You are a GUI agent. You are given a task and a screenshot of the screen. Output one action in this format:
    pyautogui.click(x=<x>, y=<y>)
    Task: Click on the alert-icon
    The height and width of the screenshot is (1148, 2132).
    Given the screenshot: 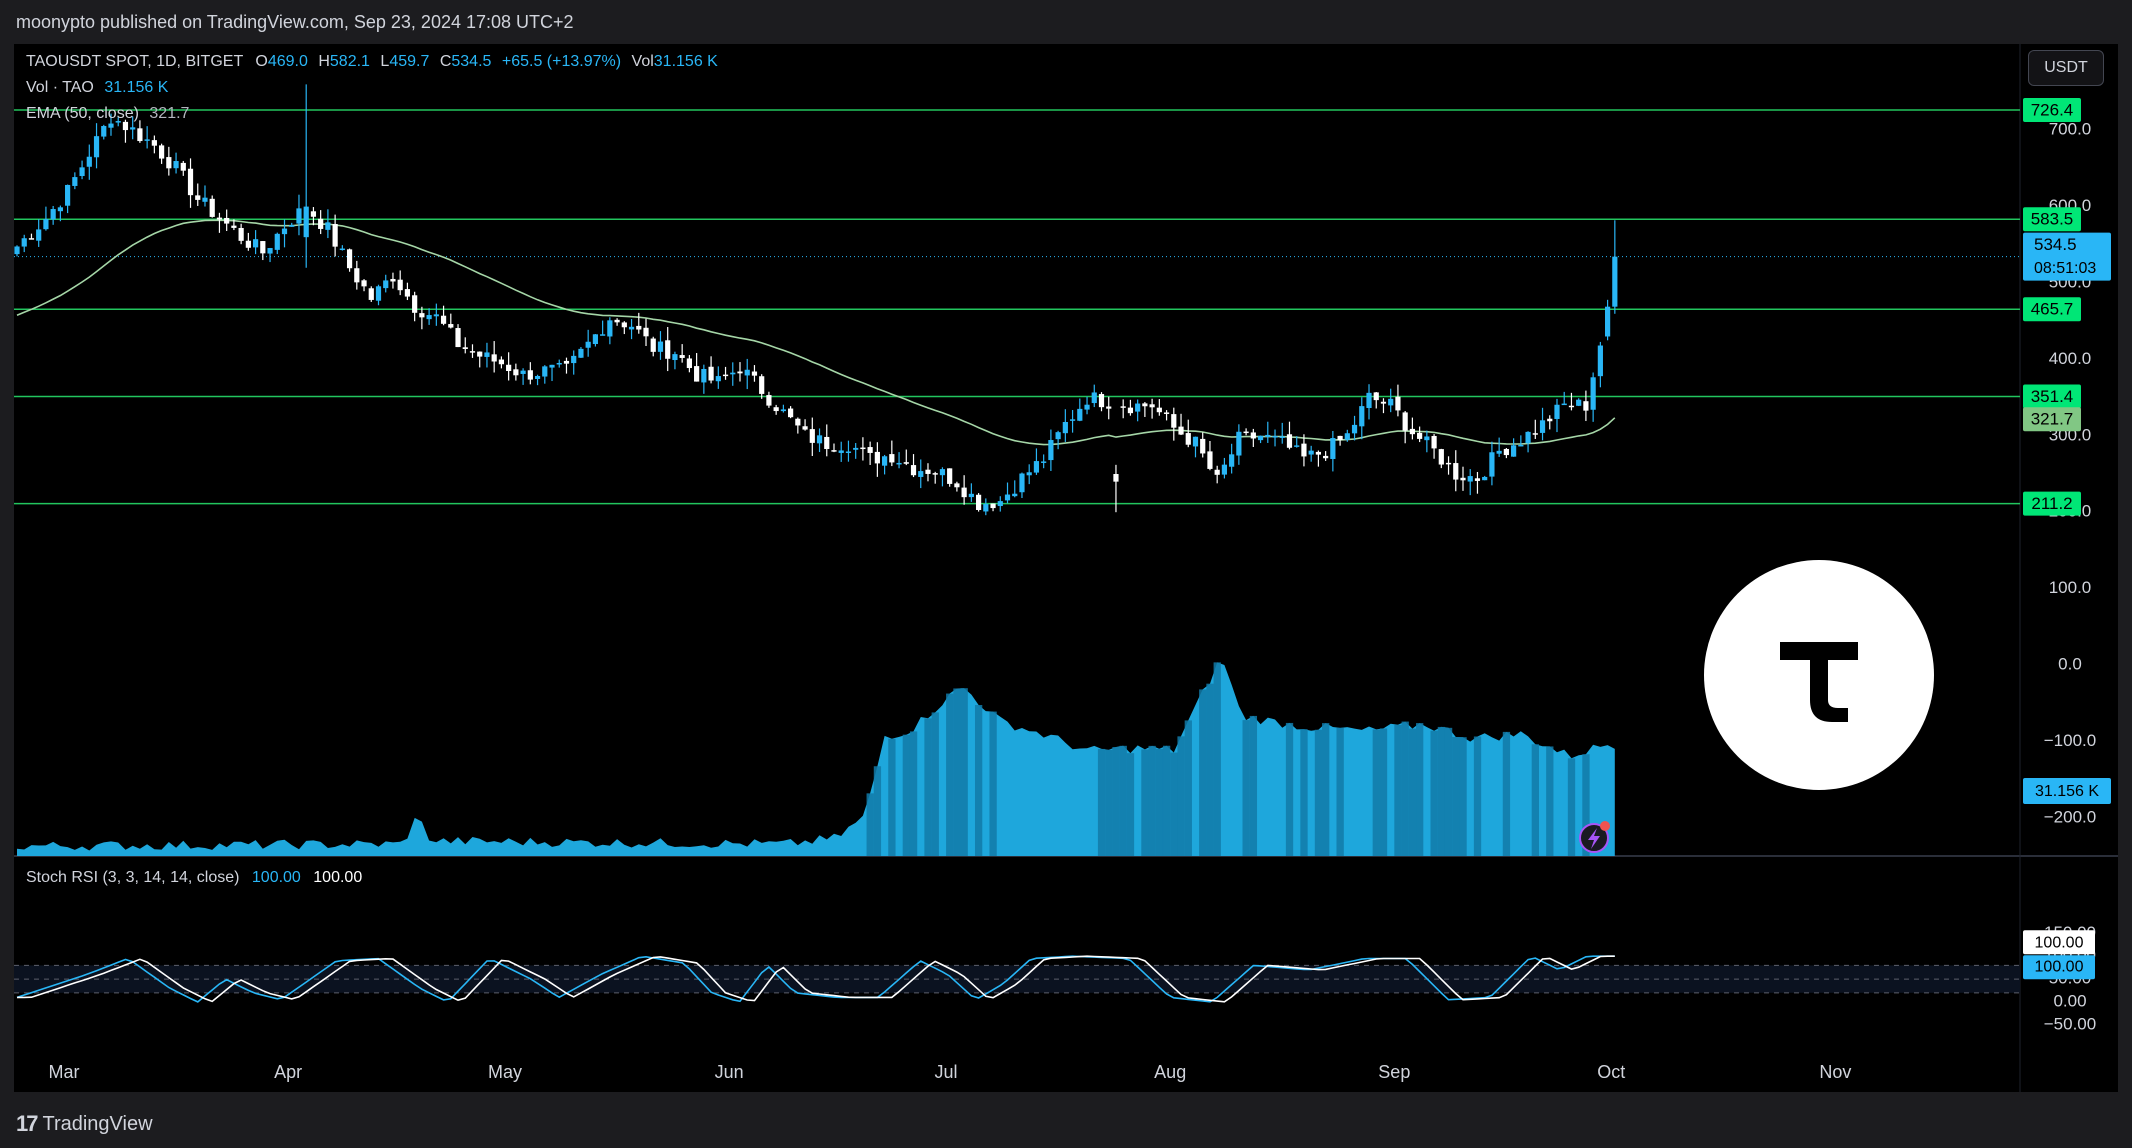 What is the action you would take?
    pyautogui.click(x=1594, y=837)
    